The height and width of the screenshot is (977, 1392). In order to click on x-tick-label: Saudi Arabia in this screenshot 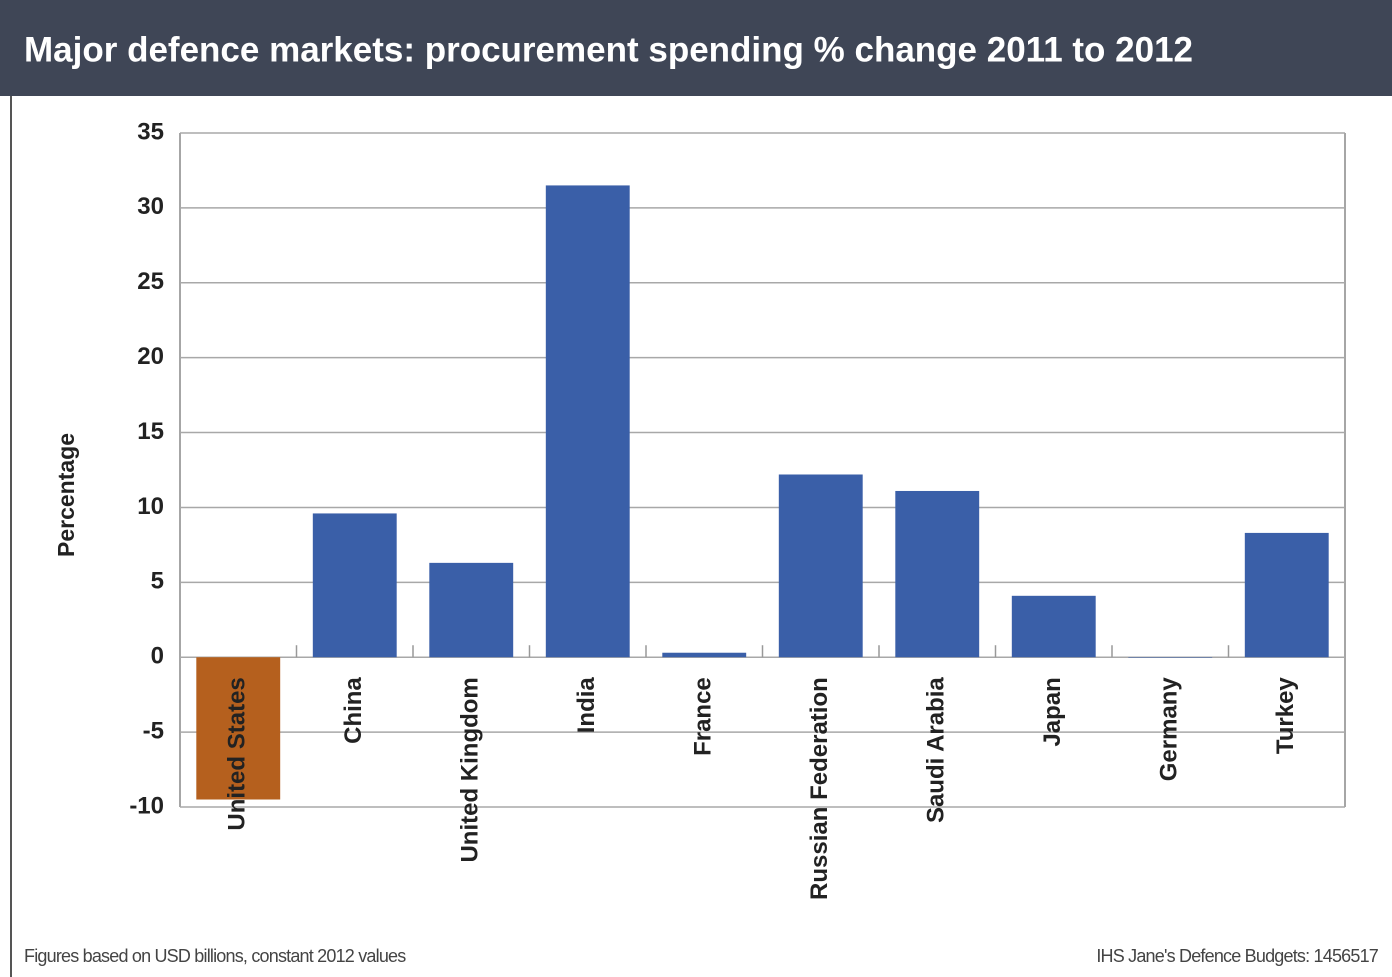, I will do `click(936, 750)`.